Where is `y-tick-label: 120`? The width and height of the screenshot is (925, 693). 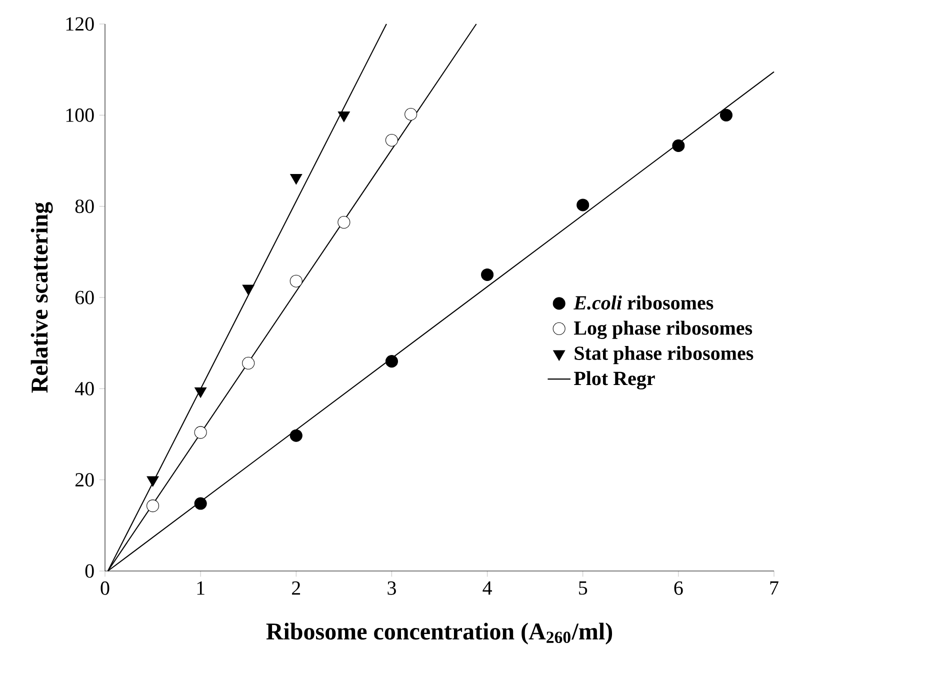 y-tick-label: 120 is located at coordinates (80, 24).